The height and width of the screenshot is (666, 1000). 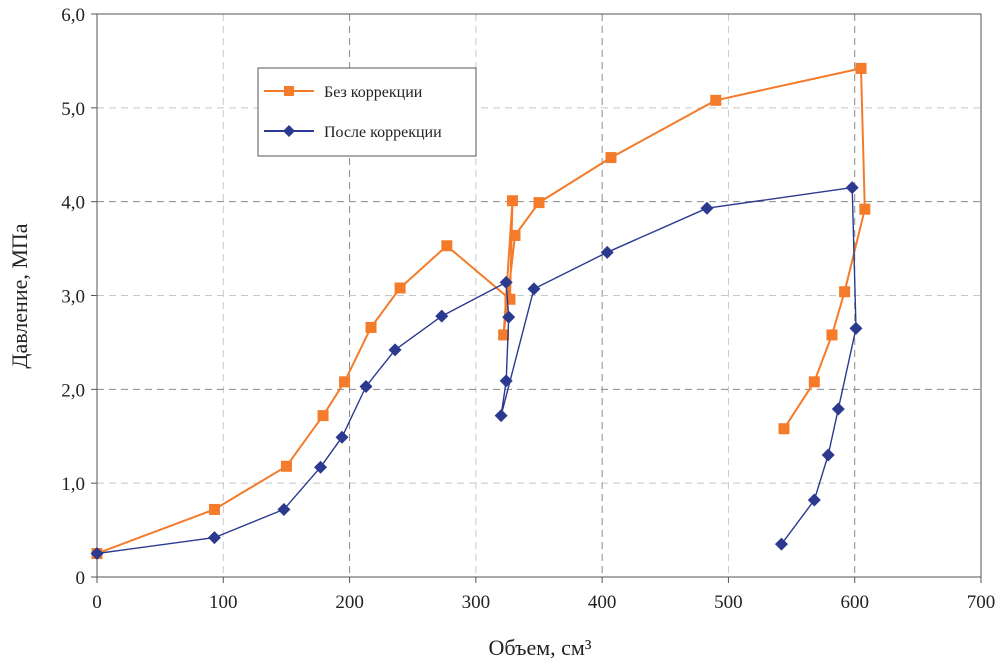 I want to click on x-tick-label: 400, so click(x=602, y=602).